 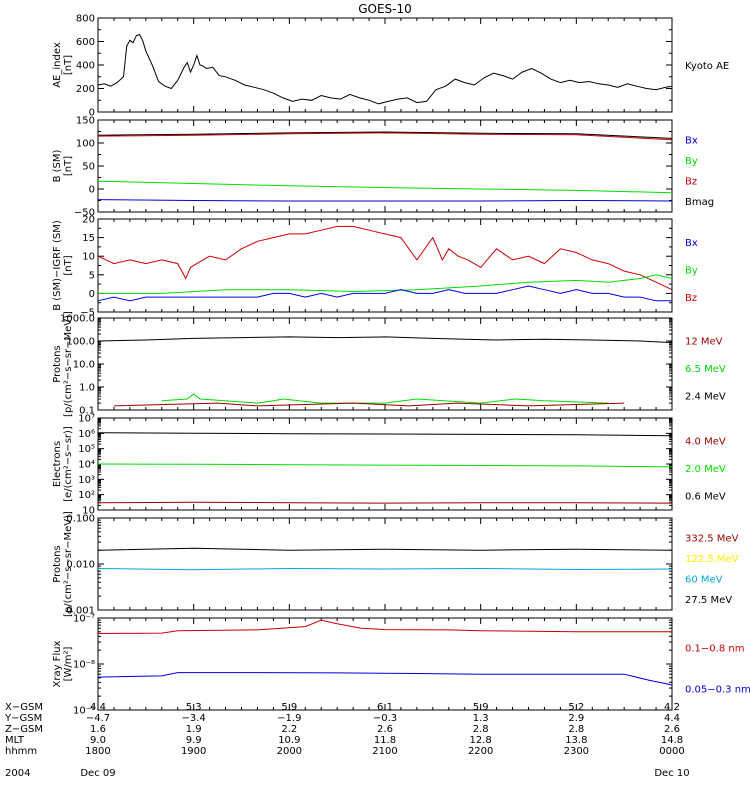 What do you see at coordinates (289, 729) in the screenshot?
I see `x-row-value: 2.2` at bounding box center [289, 729].